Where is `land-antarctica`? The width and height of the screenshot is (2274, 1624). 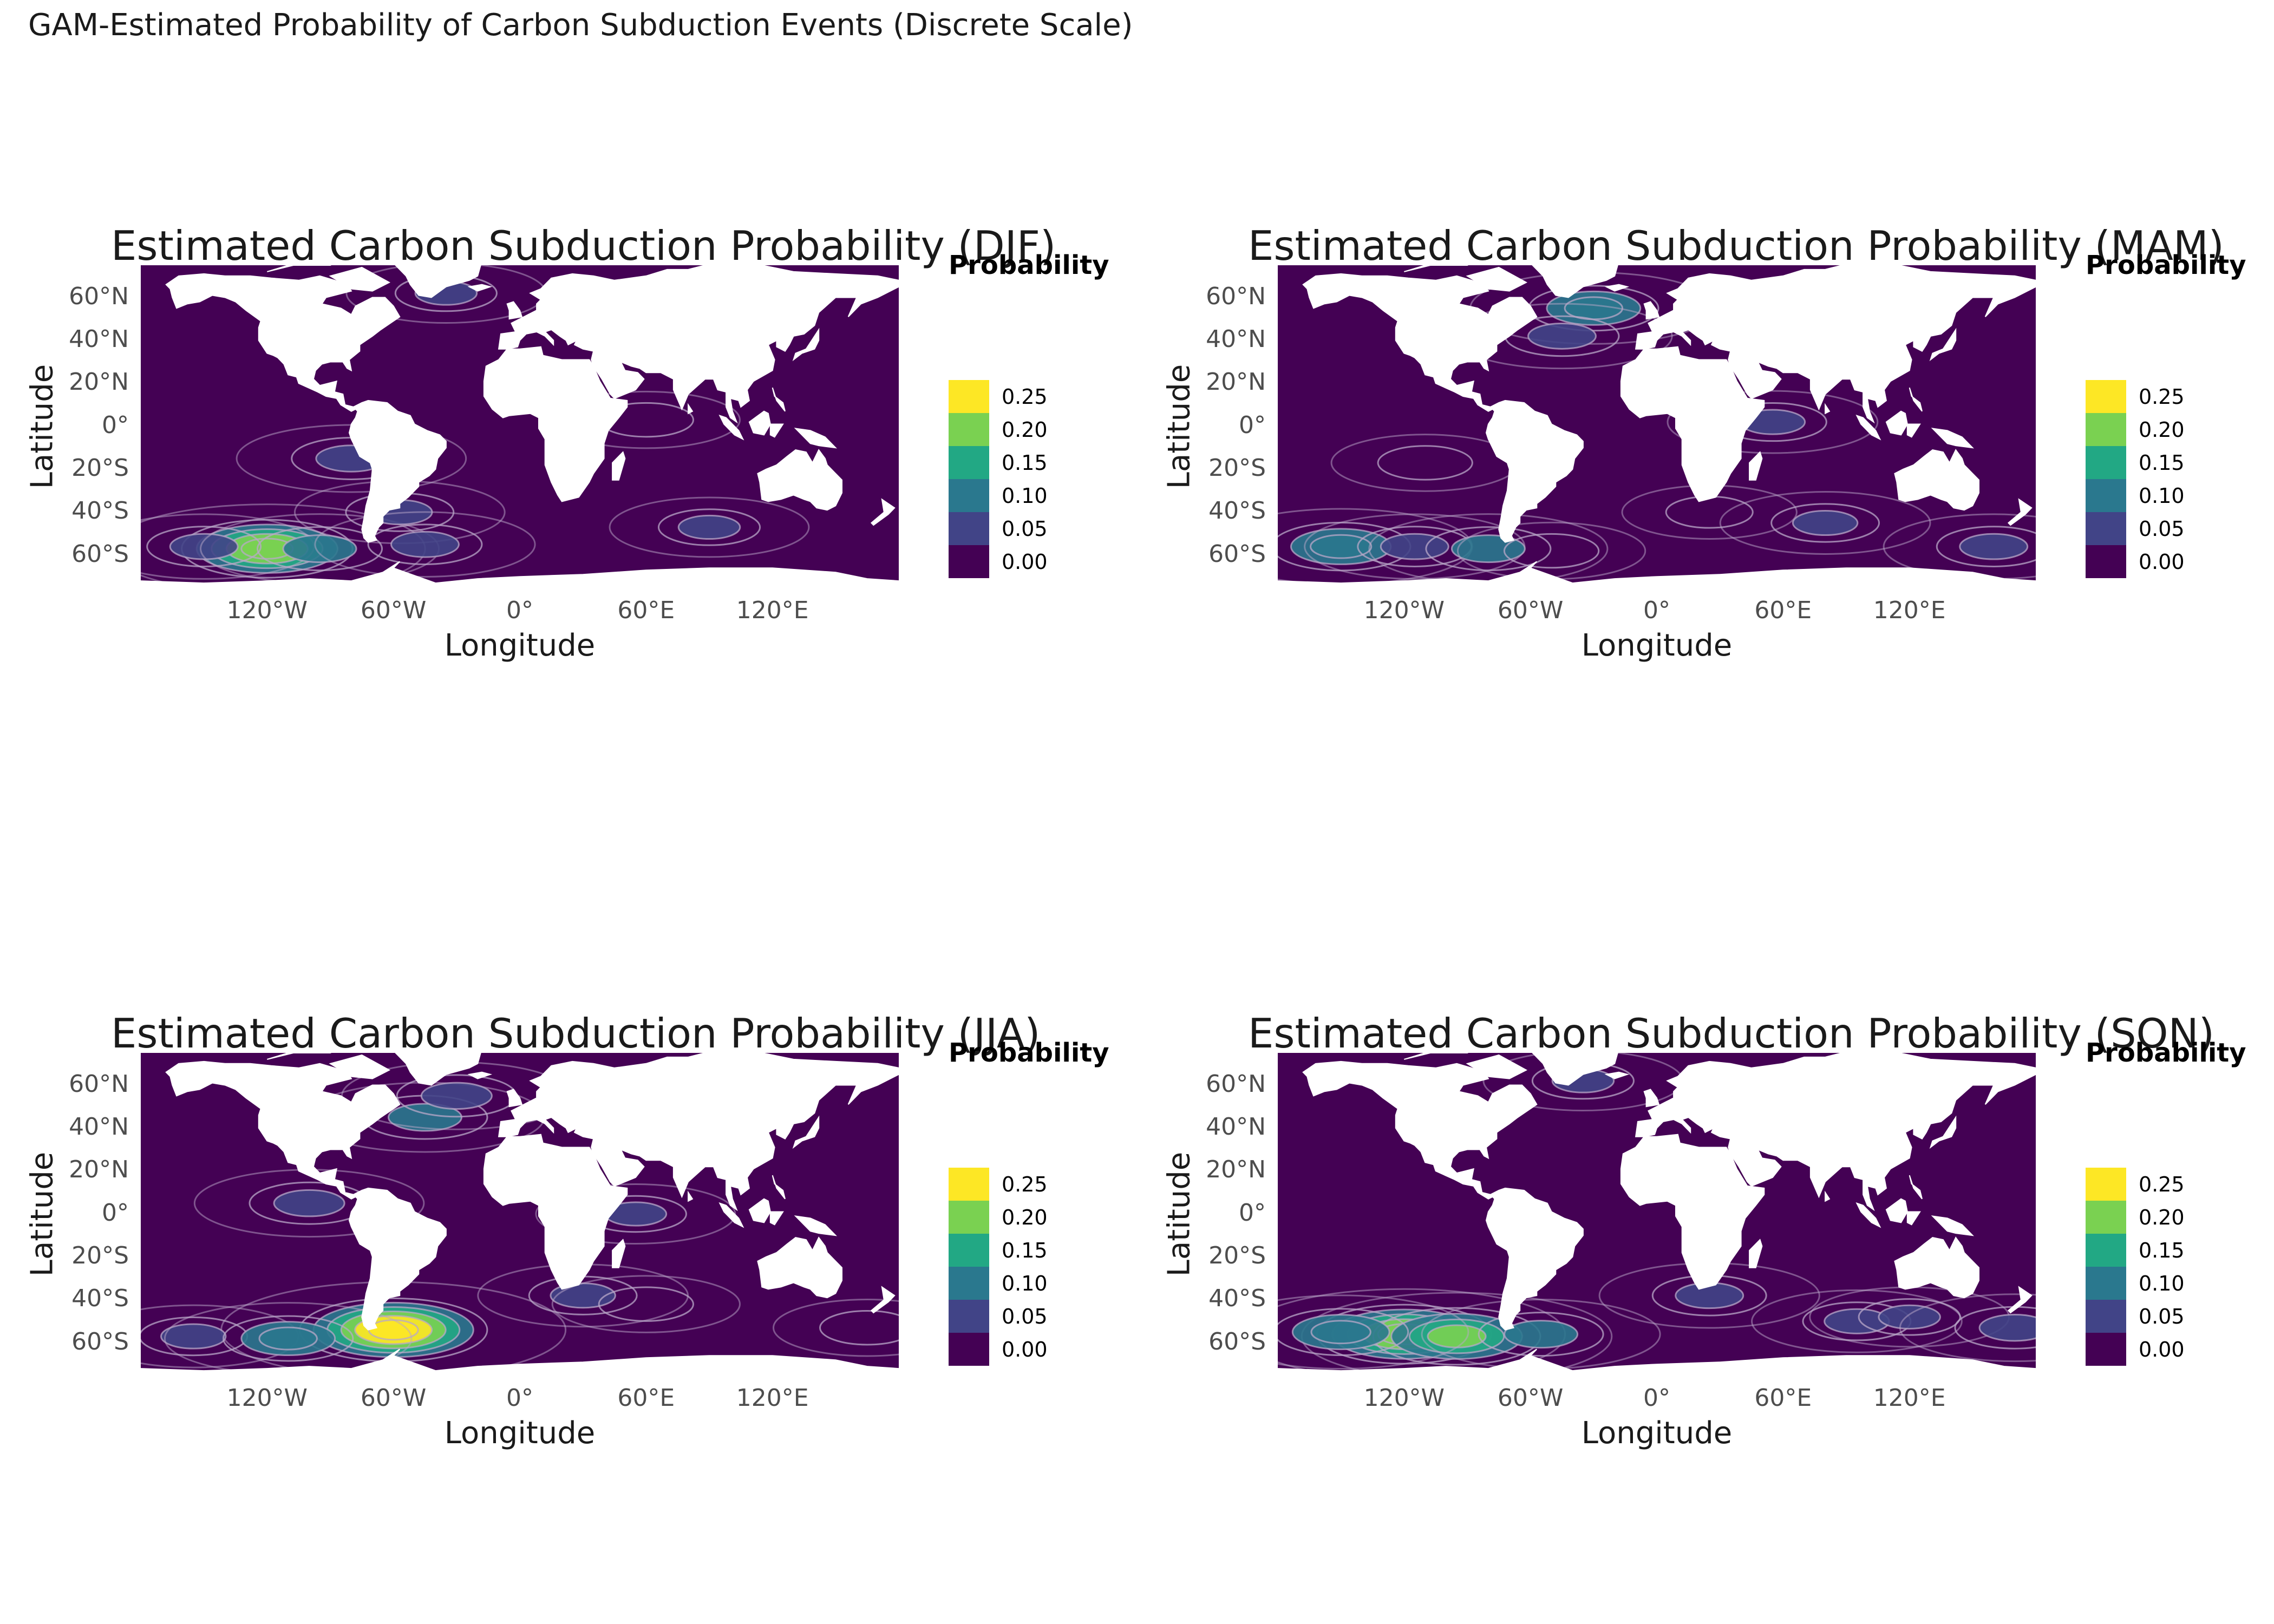
land-antarctica is located at coordinates (1657, 574).